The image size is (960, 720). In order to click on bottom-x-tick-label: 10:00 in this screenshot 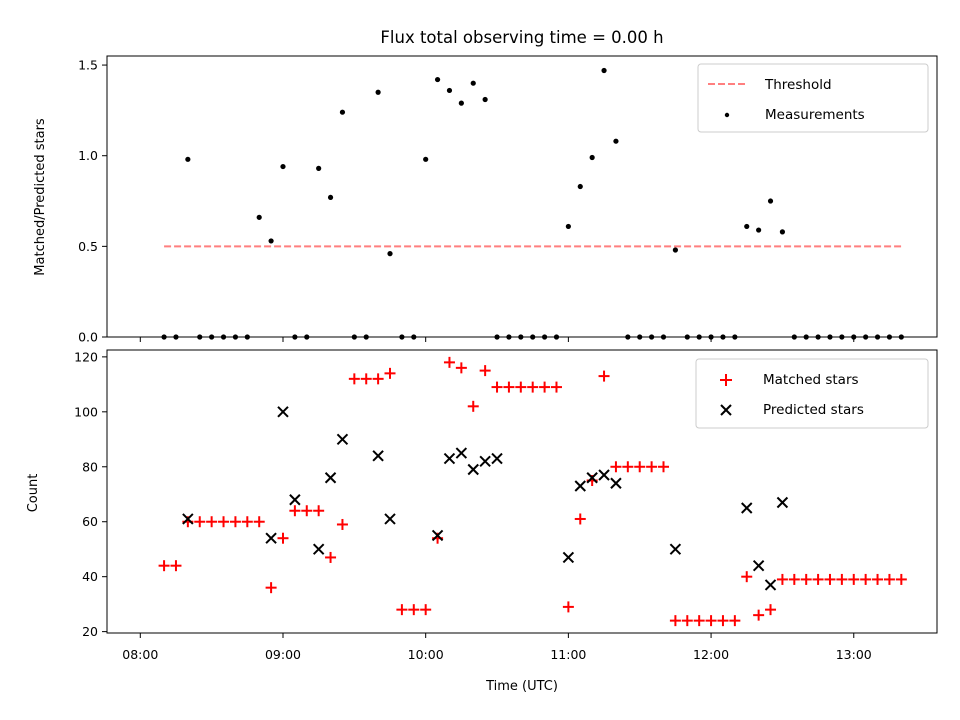, I will do `click(426, 654)`.